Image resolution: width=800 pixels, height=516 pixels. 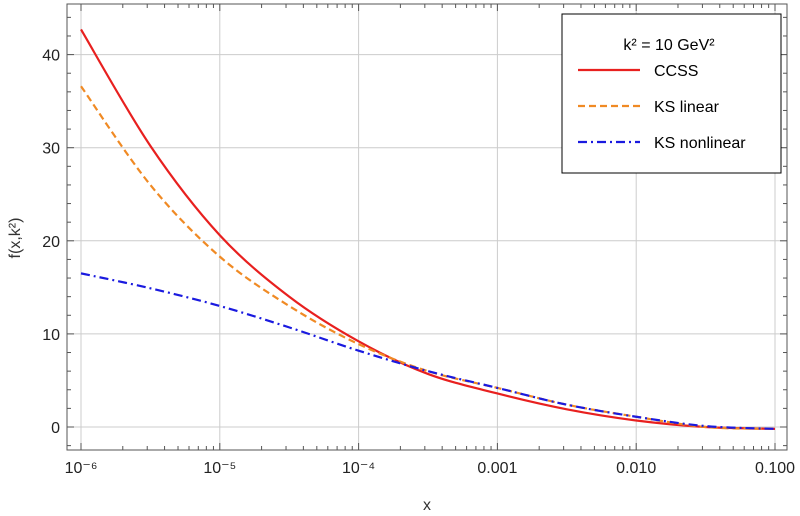 What do you see at coordinates (15, 238) in the screenshot?
I see `y-axis-label: f(x,k²)` at bounding box center [15, 238].